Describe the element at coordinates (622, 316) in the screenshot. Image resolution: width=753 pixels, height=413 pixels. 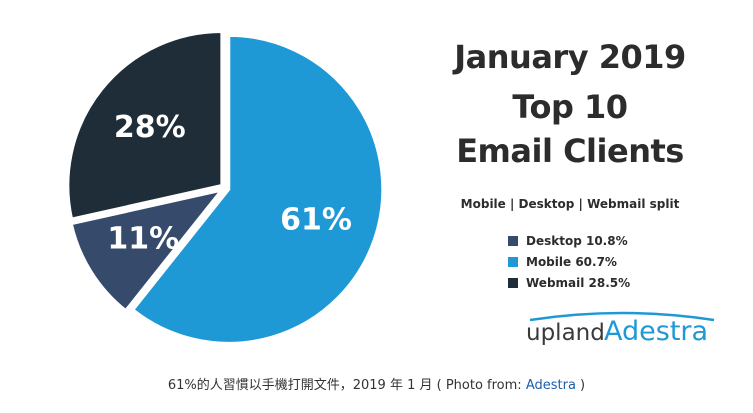
I see `logo-swoosh-icon` at that location.